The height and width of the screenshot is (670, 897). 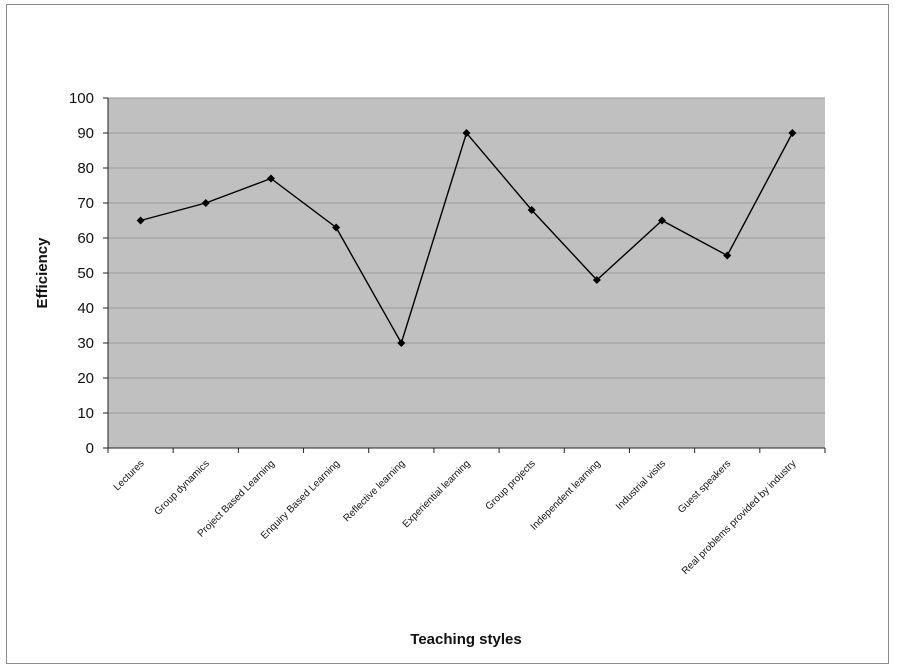 What do you see at coordinates (85, 238) in the screenshot?
I see `y-tick-label: 60` at bounding box center [85, 238].